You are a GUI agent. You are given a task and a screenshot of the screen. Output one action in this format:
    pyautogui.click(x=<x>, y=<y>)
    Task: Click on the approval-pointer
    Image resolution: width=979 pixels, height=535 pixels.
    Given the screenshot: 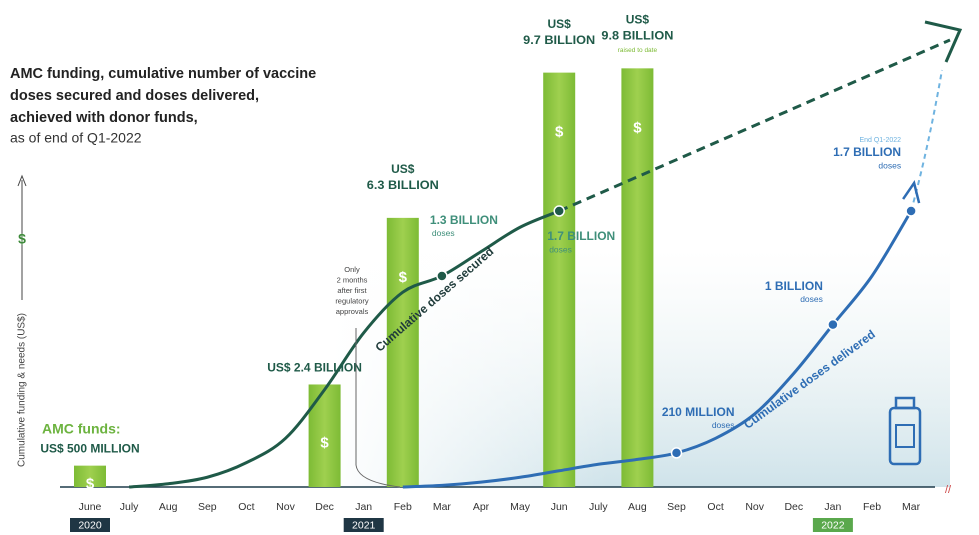 What is the action you would take?
    pyautogui.click(x=378, y=408)
    